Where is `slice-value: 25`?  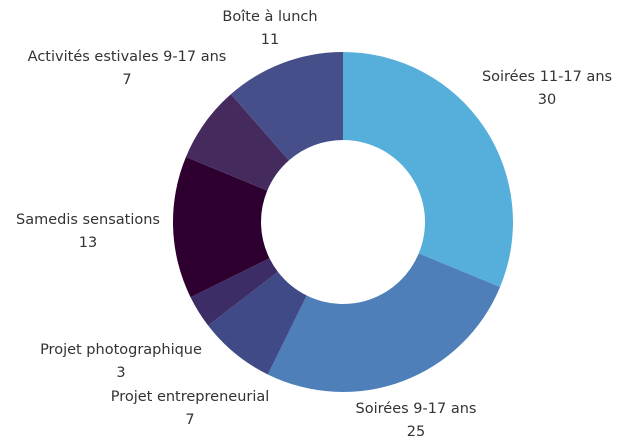 slice-value: 25 is located at coordinates (416, 432).